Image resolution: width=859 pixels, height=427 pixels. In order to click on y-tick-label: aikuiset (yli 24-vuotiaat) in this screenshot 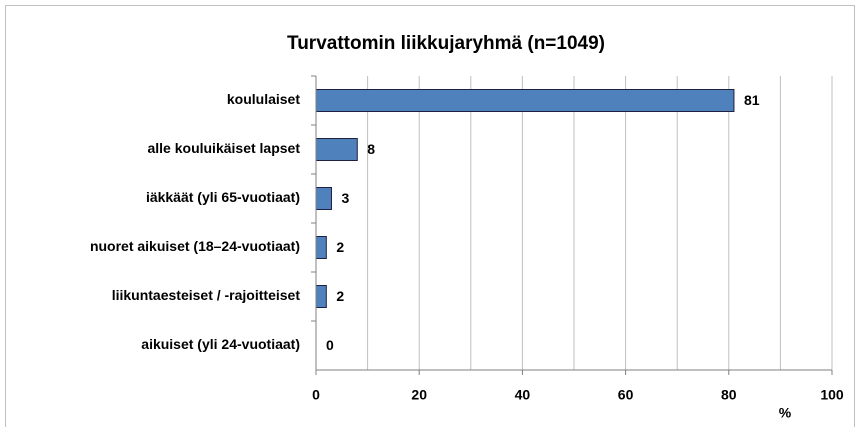, I will do `click(220, 344)`.